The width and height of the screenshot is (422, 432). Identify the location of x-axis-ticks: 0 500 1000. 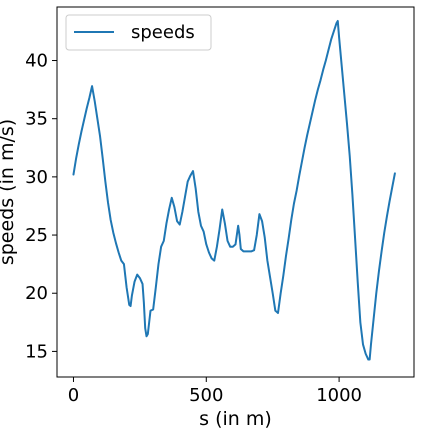
(215, 391).